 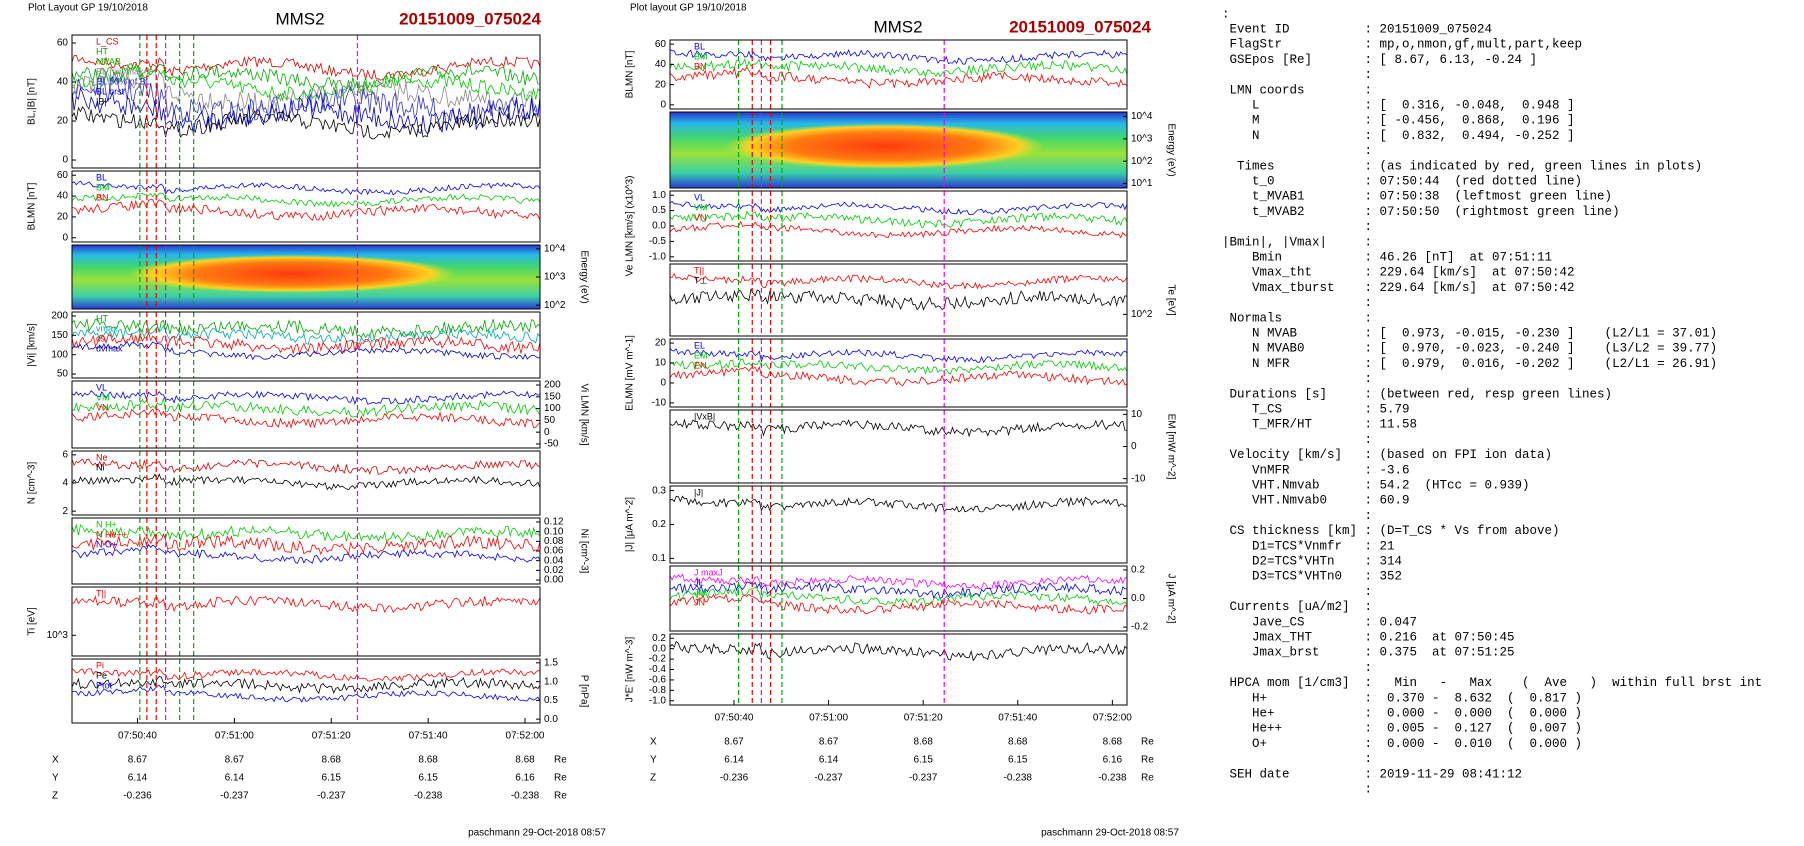 What do you see at coordinates (700, 66) in the screenshot?
I see `legend-entry: BN` at bounding box center [700, 66].